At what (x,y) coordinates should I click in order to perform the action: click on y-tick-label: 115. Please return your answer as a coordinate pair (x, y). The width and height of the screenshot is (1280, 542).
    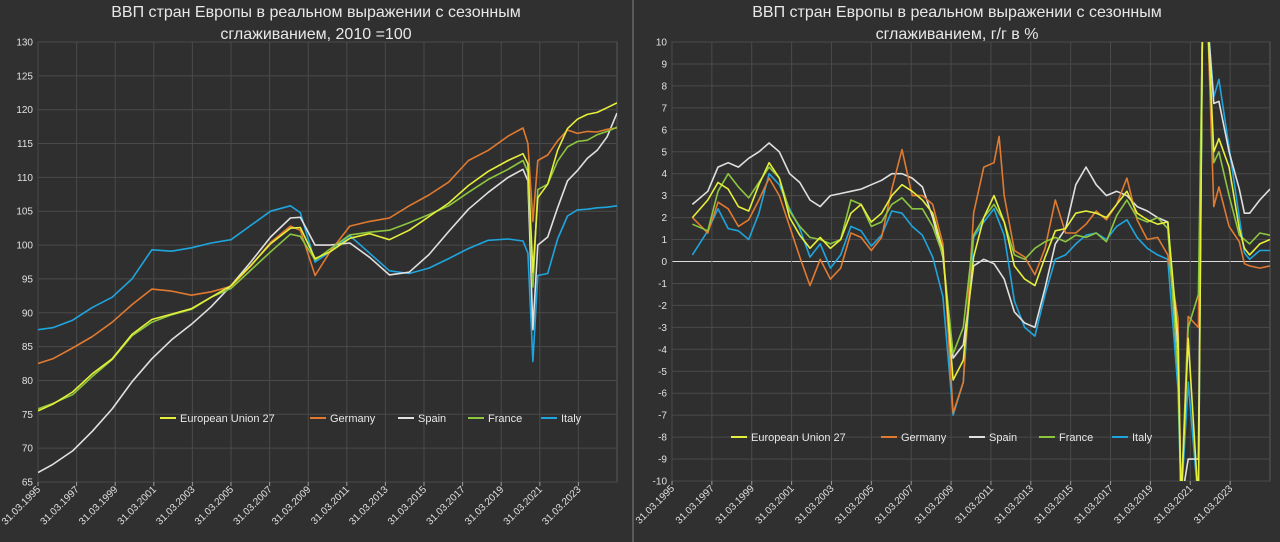
    Looking at the image, I should click on (25, 144).